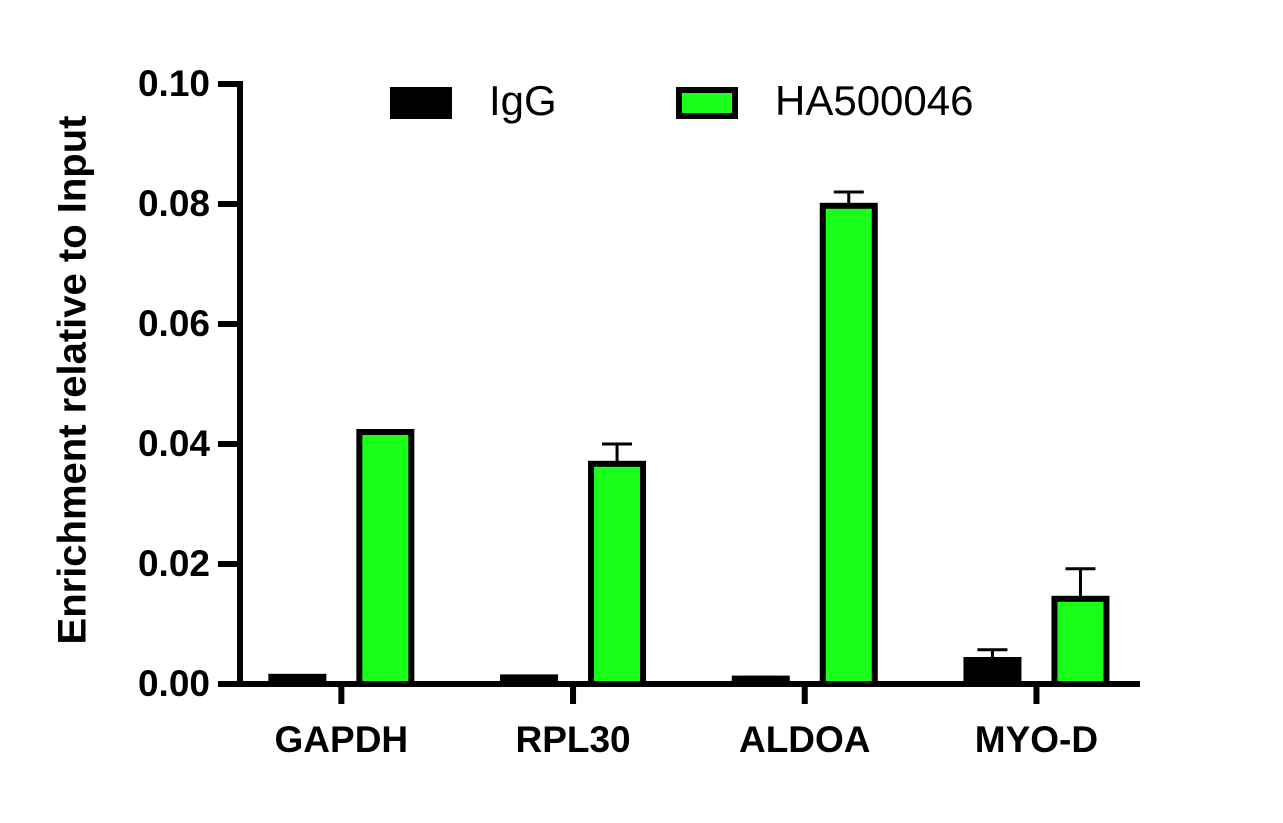  Describe the element at coordinates (73, 380) in the screenshot. I see `y-axis-label: Enrichment relative to Input` at that location.